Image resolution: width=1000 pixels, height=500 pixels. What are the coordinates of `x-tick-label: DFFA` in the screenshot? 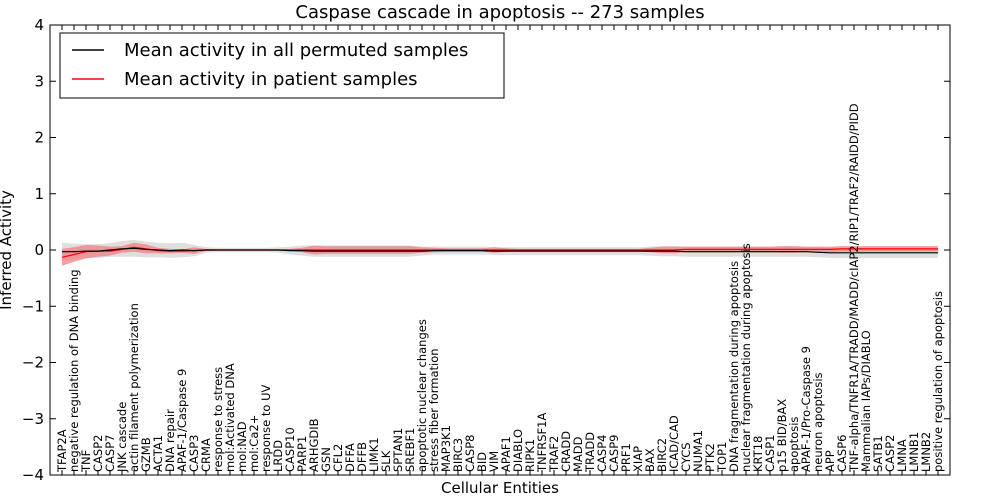 It's located at (350, 457).